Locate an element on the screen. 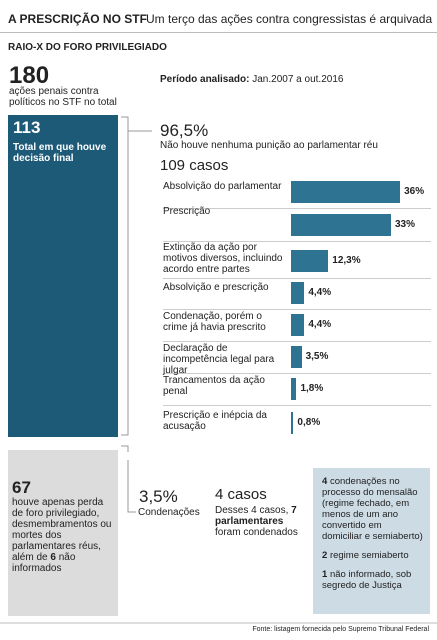 This screenshot has height=640, width=437. value-label: 3,5% is located at coordinates (317, 356).